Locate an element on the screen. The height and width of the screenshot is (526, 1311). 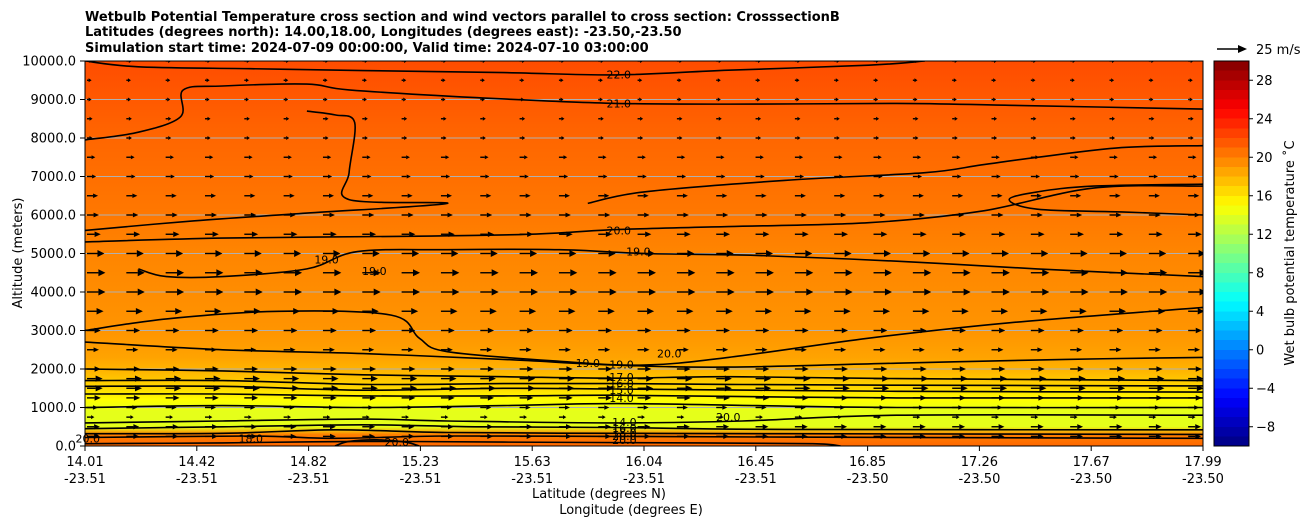
x-tick-label-lat: 14.01 is located at coordinates (84, 462).